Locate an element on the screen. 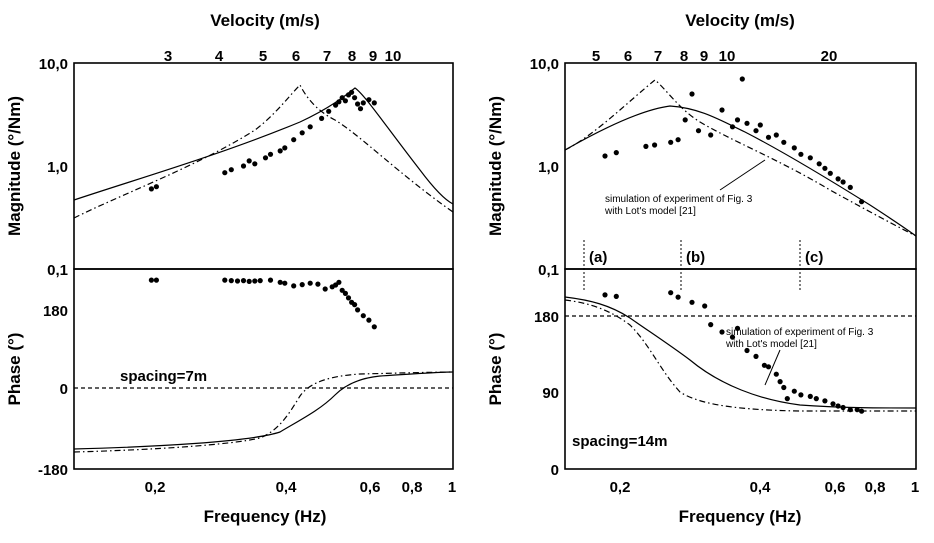  velocity-tick-label: 7 is located at coordinates (327, 56).